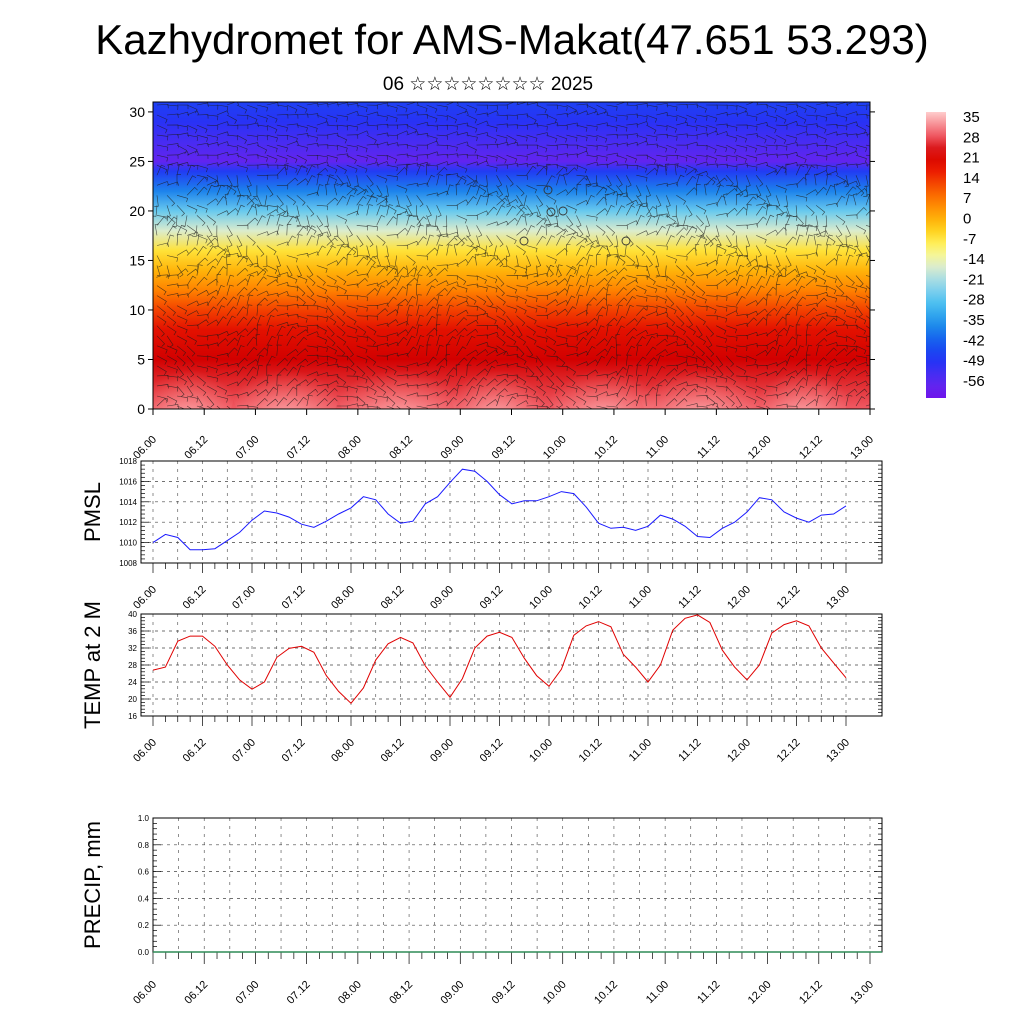  Describe the element at coordinates (244, 751) in the screenshot. I see `temp-x-tick-label: 07.00` at that location.